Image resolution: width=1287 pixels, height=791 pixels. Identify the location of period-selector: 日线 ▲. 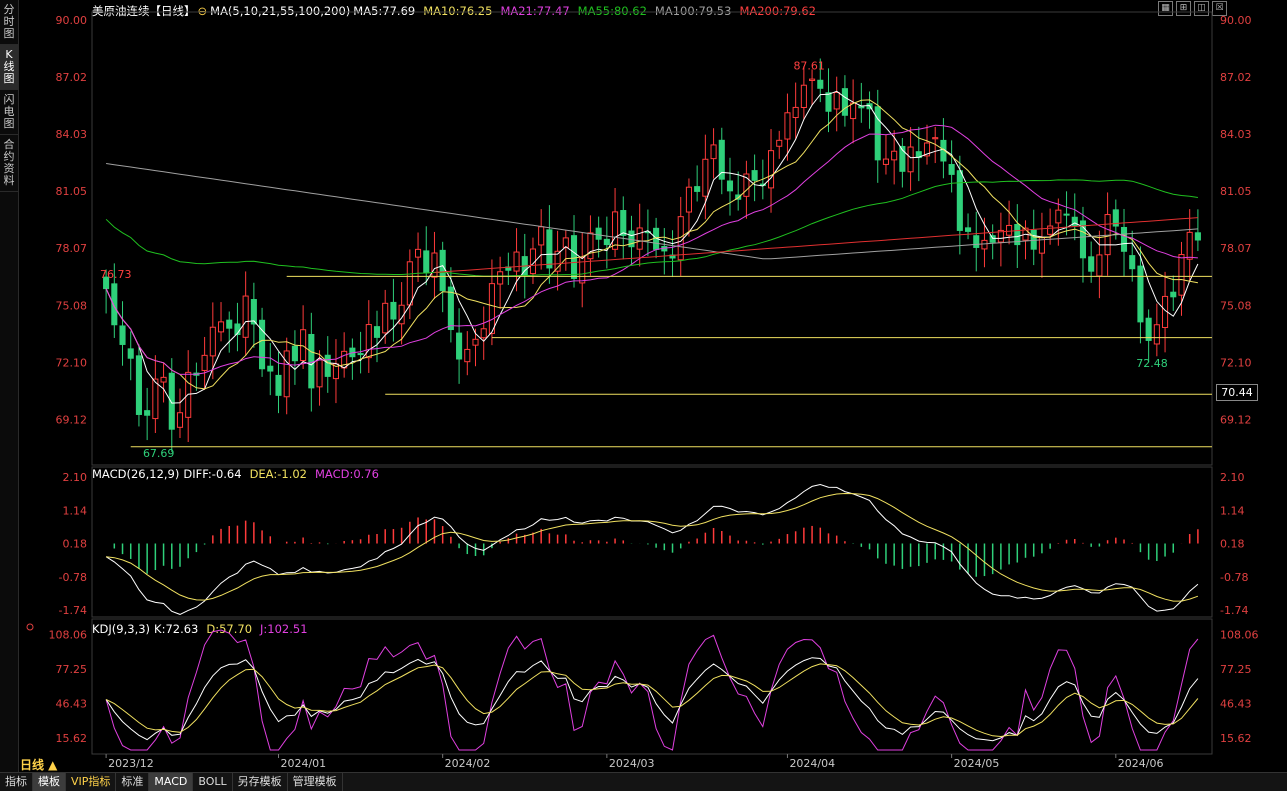
(39, 765).